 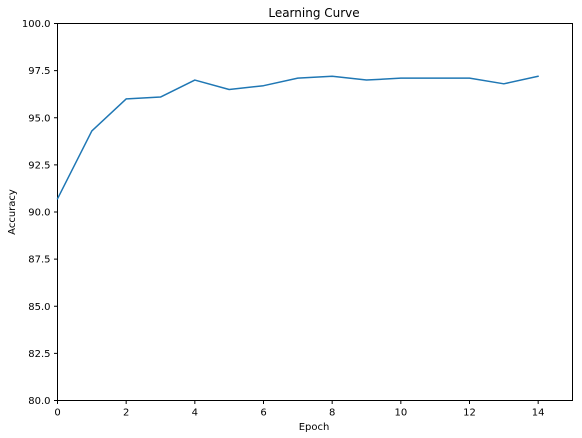 What do you see at coordinates (39, 260) in the screenshot?
I see `y-tick-label: 87.5` at bounding box center [39, 260].